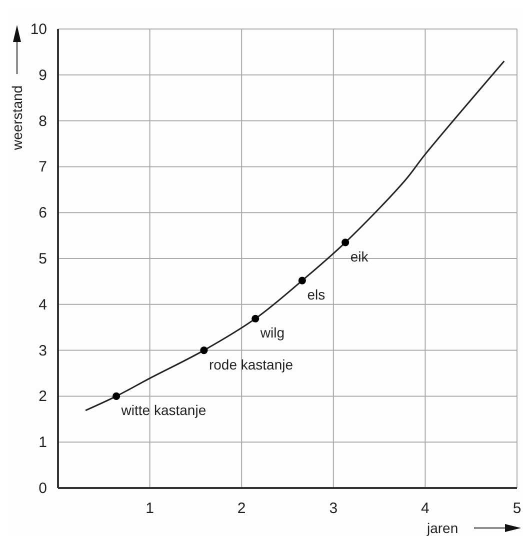 The width and height of the screenshot is (523, 536). What do you see at coordinates (316, 294) in the screenshot?
I see `annotation: els` at bounding box center [316, 294].